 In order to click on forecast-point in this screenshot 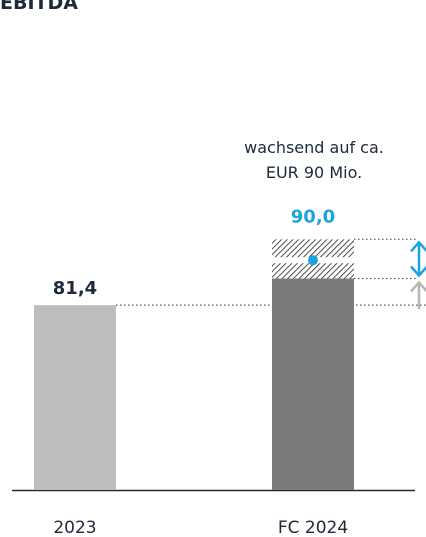, I will do `click(313, 260)`.